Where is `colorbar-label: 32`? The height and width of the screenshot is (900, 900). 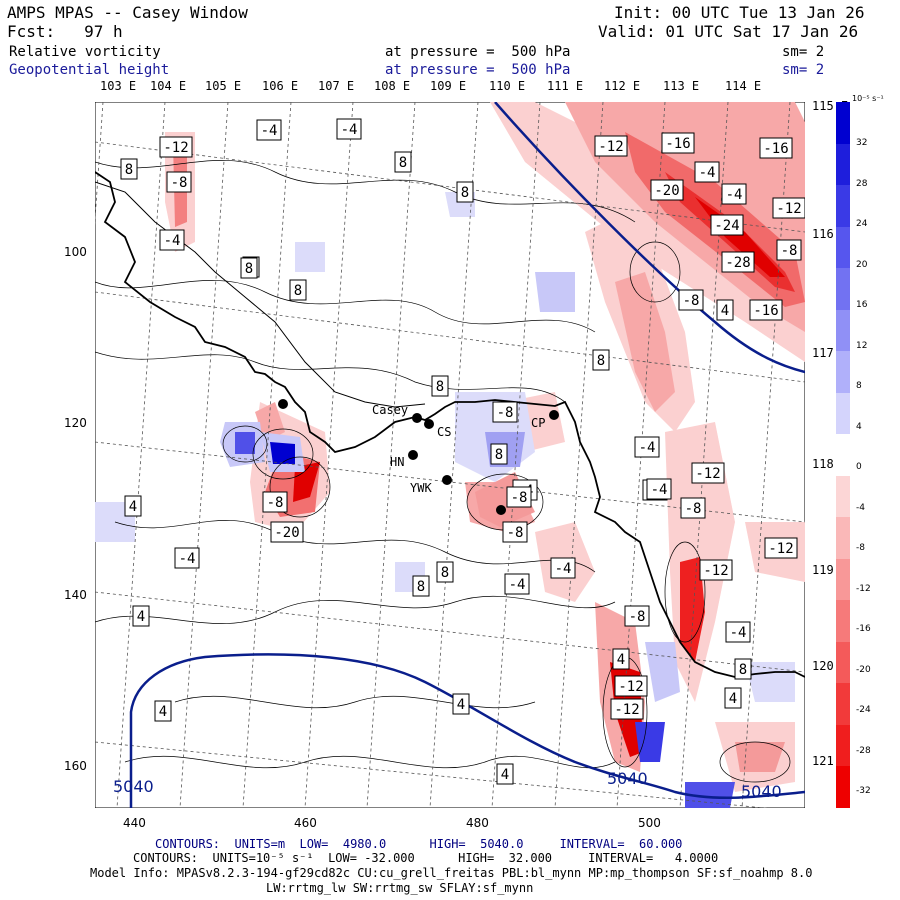
colorbar-label: 32 is located at coordinates (862, 143).